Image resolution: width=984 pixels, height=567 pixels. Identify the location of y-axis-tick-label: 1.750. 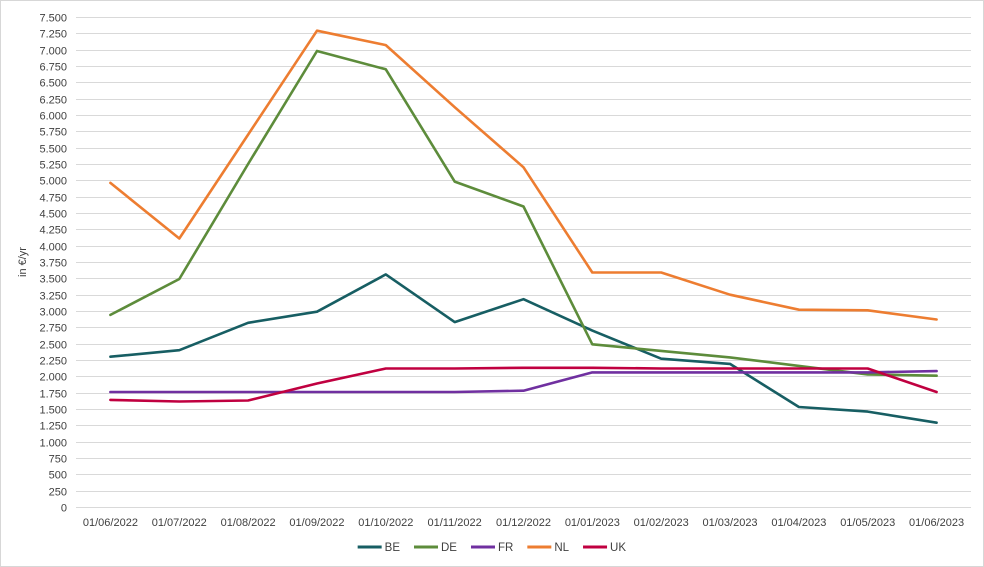
(53, 395).